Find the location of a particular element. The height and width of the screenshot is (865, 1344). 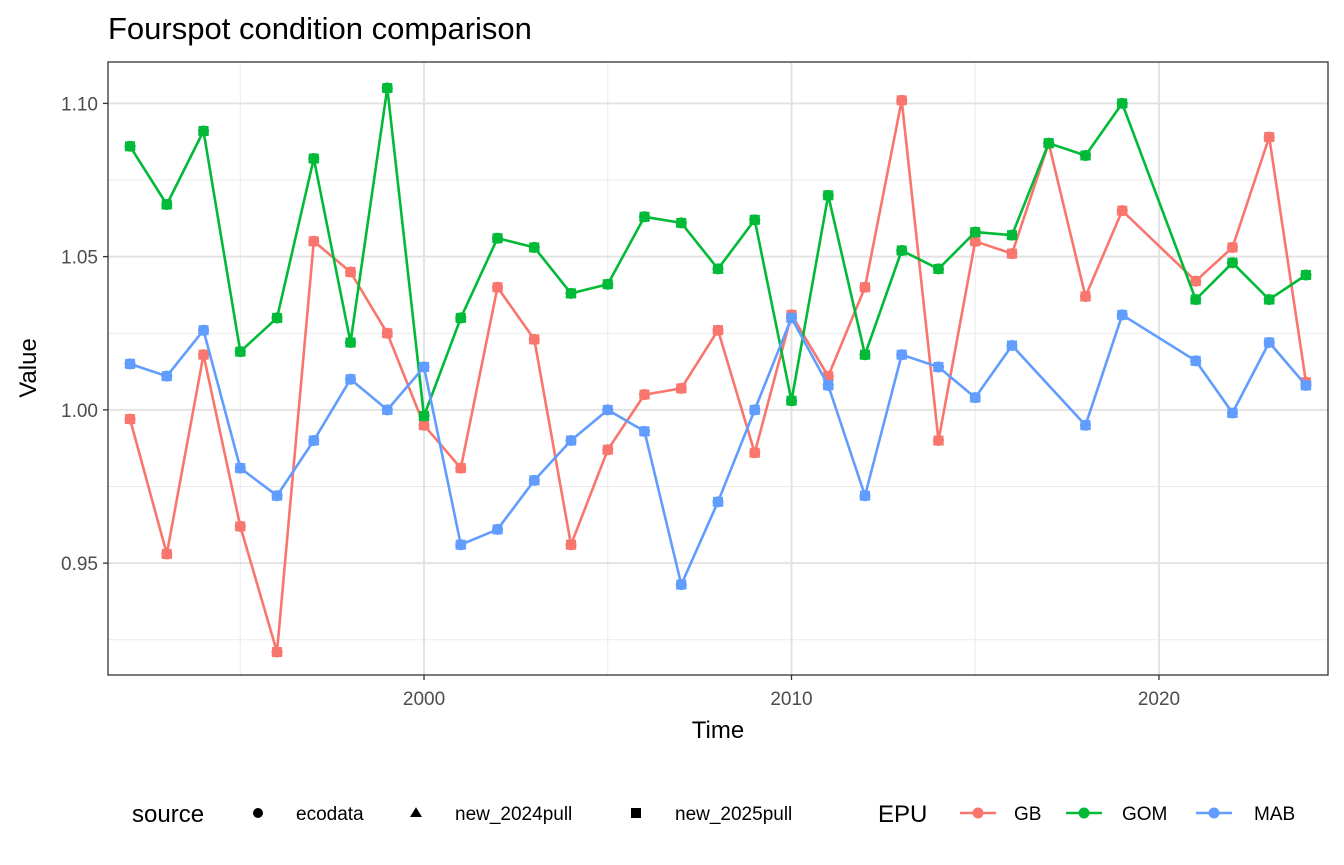

legend-label-GB: GB is located at coordinates (1027, 814).